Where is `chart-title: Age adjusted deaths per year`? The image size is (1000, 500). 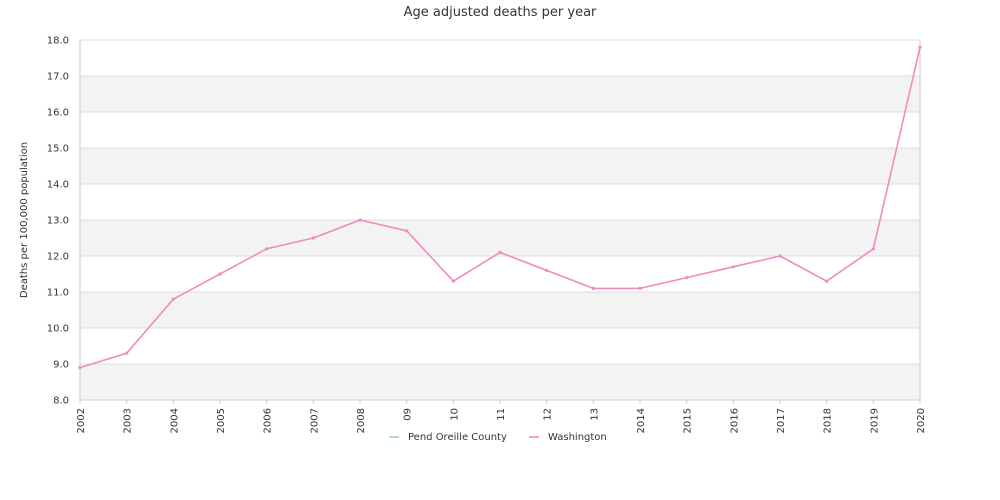 chart-title: Age adjusted deaths per year is located at coordinates (500, 12).